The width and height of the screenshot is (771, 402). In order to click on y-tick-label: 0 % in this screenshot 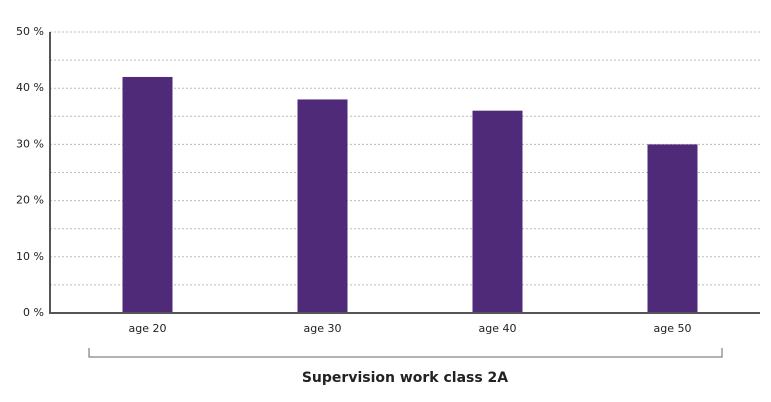, I will do `click(33, 312)`.